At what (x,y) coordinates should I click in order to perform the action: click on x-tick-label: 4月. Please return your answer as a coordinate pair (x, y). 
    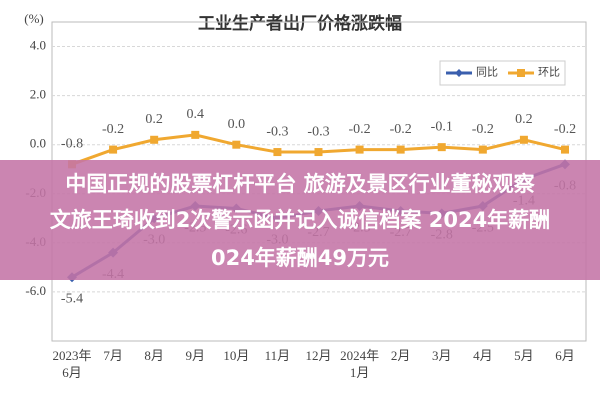
    Looking at the image, I should click on (483, 355).